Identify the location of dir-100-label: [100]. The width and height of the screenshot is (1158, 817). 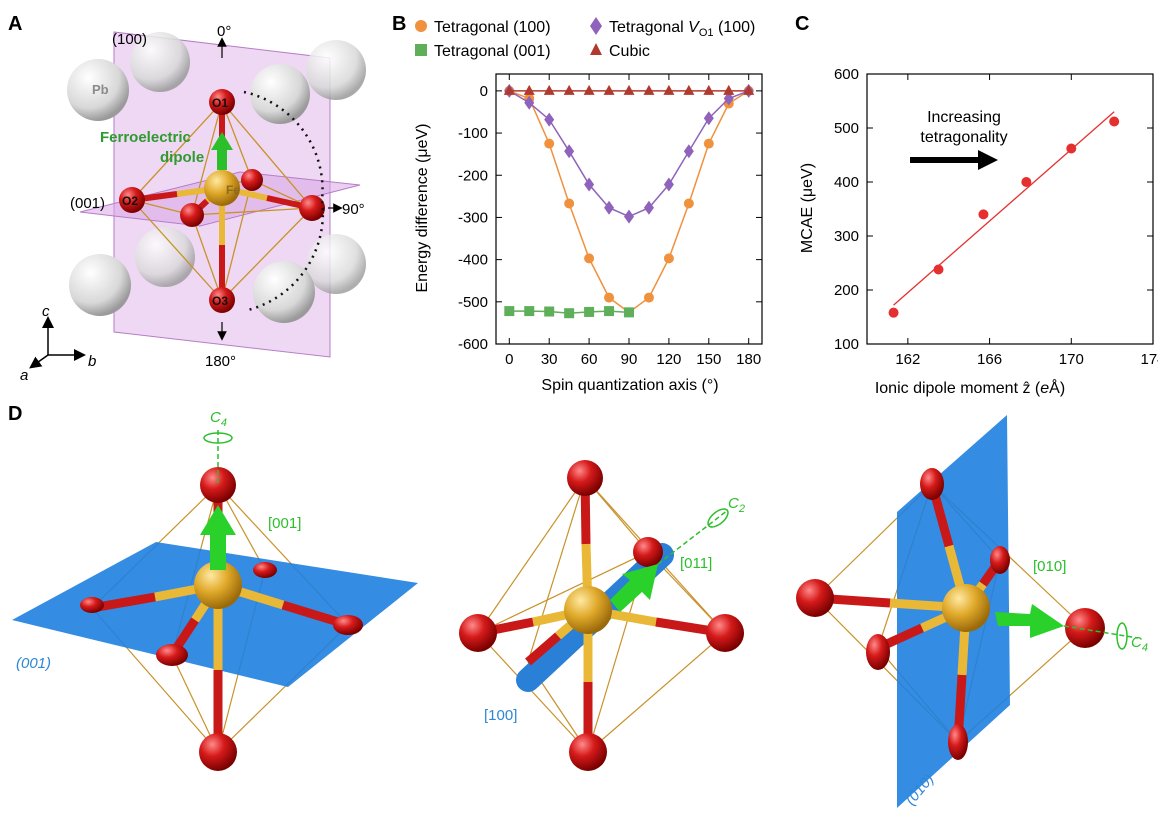
(500, 715).